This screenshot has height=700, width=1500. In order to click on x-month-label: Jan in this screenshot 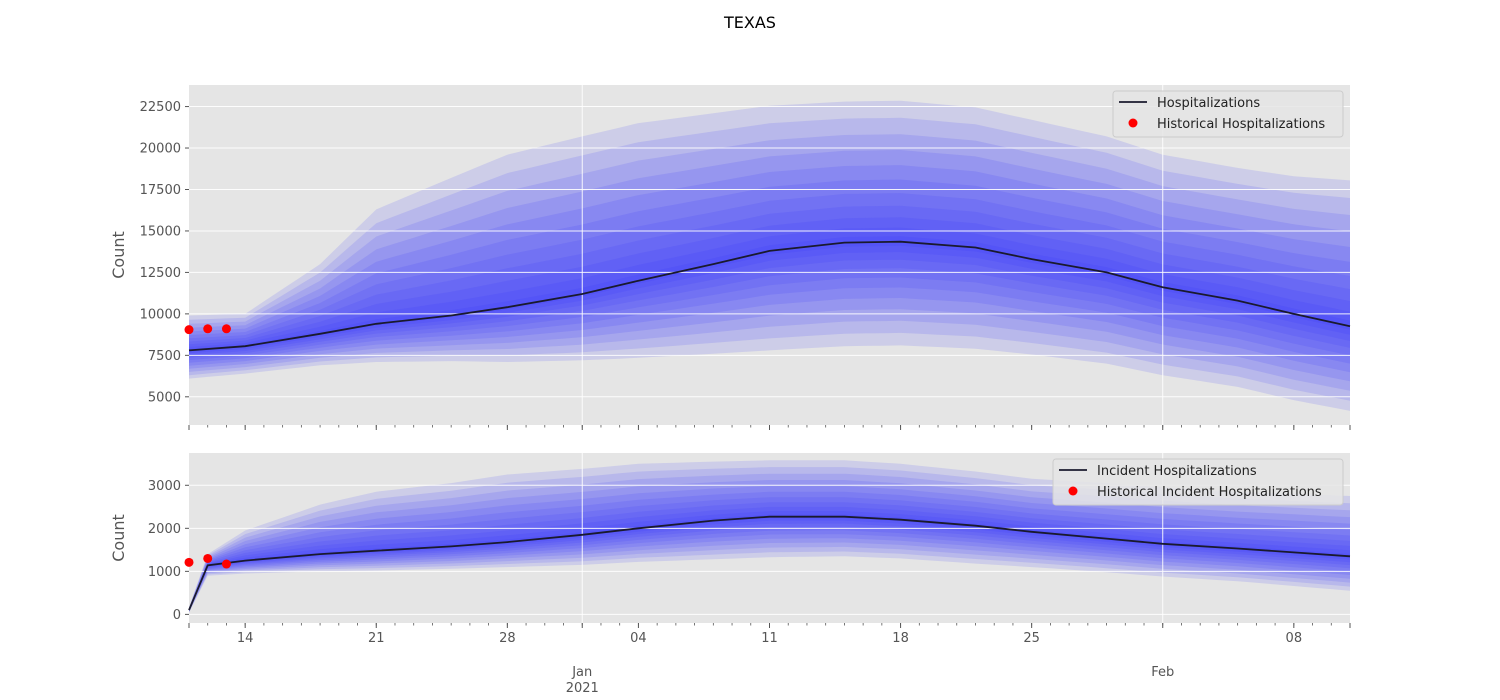, I will do `click(581, 672)`.